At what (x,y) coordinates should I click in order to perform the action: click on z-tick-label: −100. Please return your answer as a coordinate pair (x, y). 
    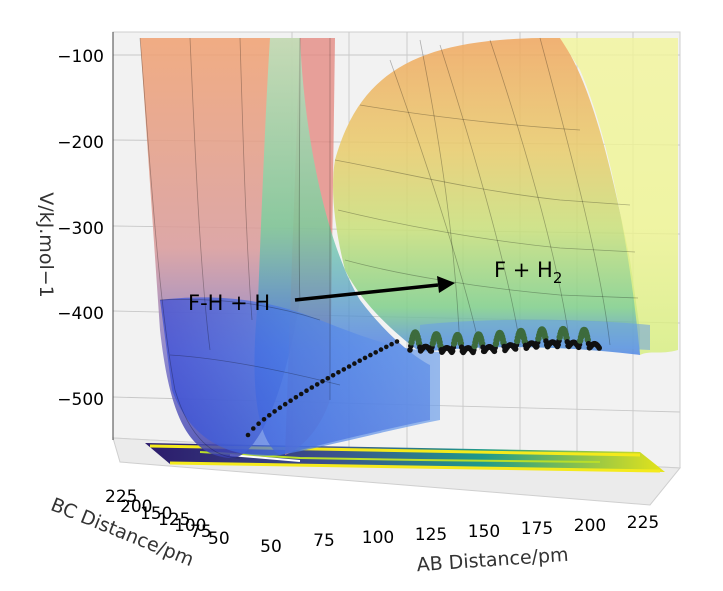
    Looking at the image, I should click on (80, 57).